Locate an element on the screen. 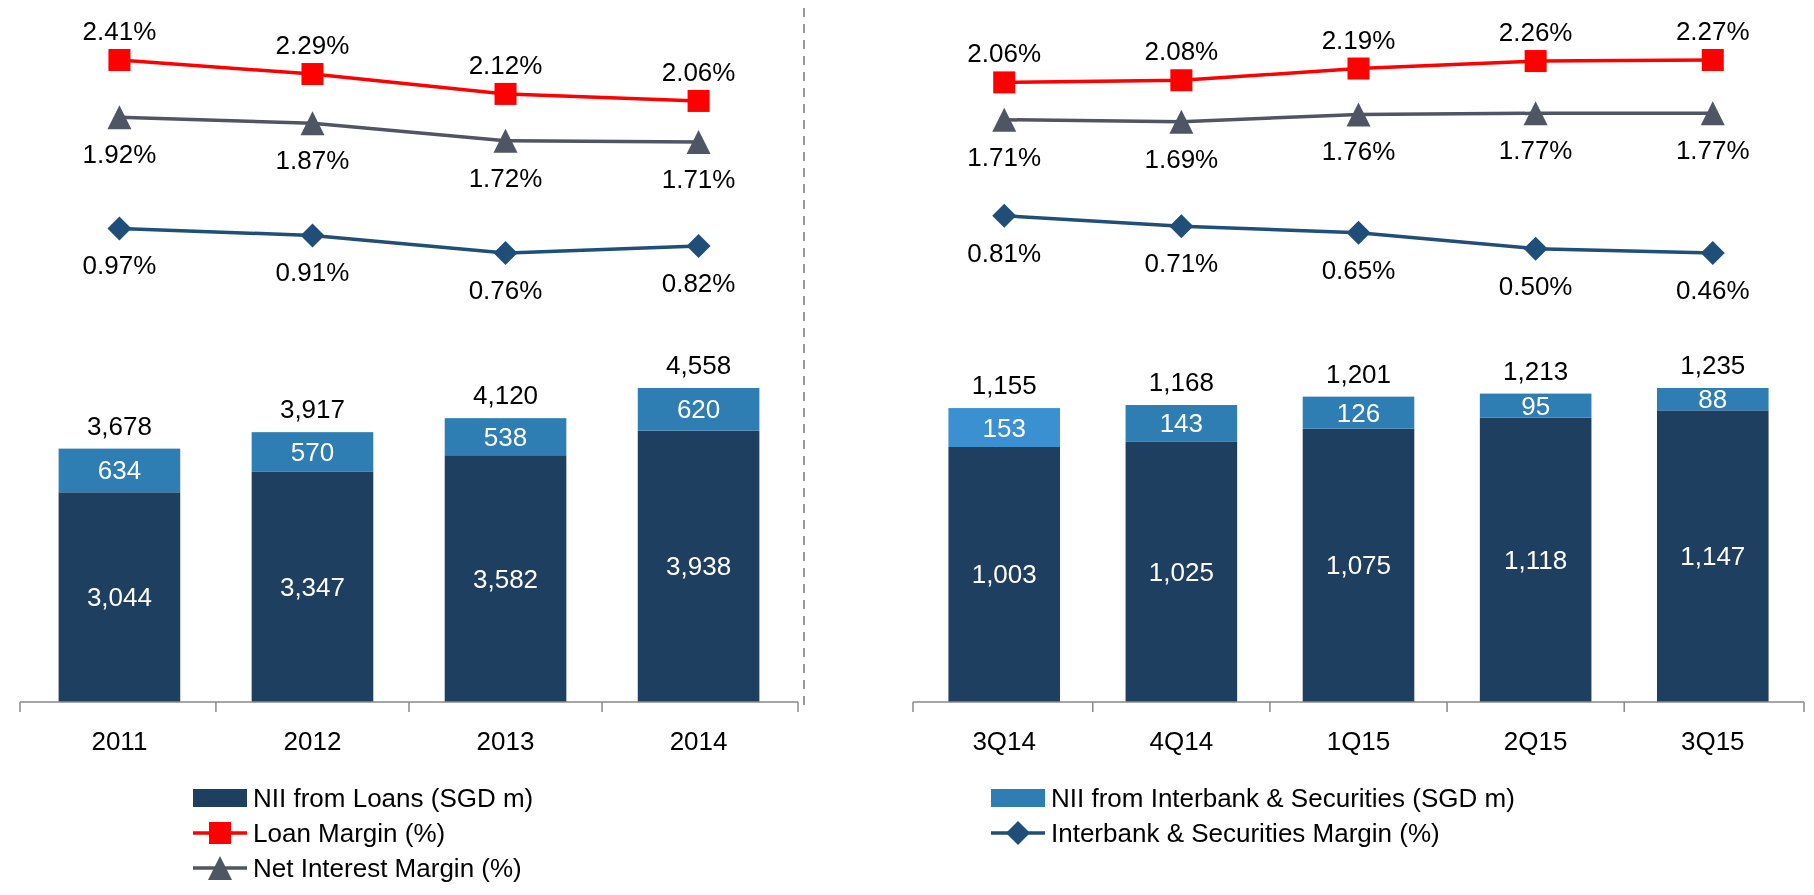  x-tick-label: 3Q14 is located at coordinates (1004, 741).